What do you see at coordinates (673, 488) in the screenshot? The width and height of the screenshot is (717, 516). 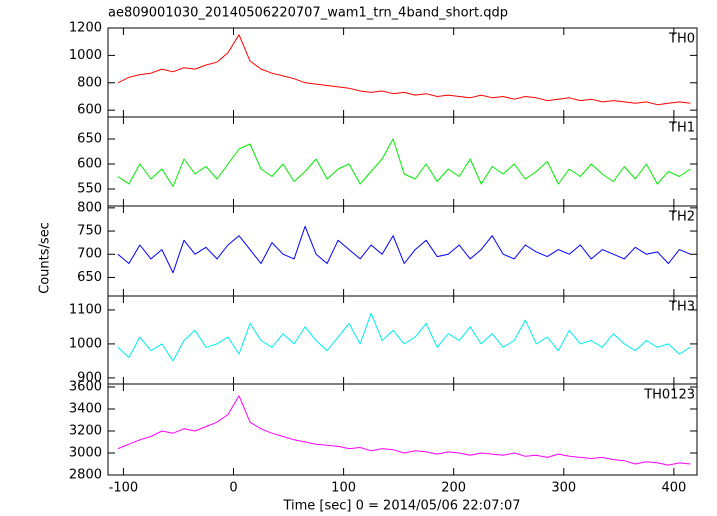 I see `x-tick-label: 400` at bounding box center [673, 488].